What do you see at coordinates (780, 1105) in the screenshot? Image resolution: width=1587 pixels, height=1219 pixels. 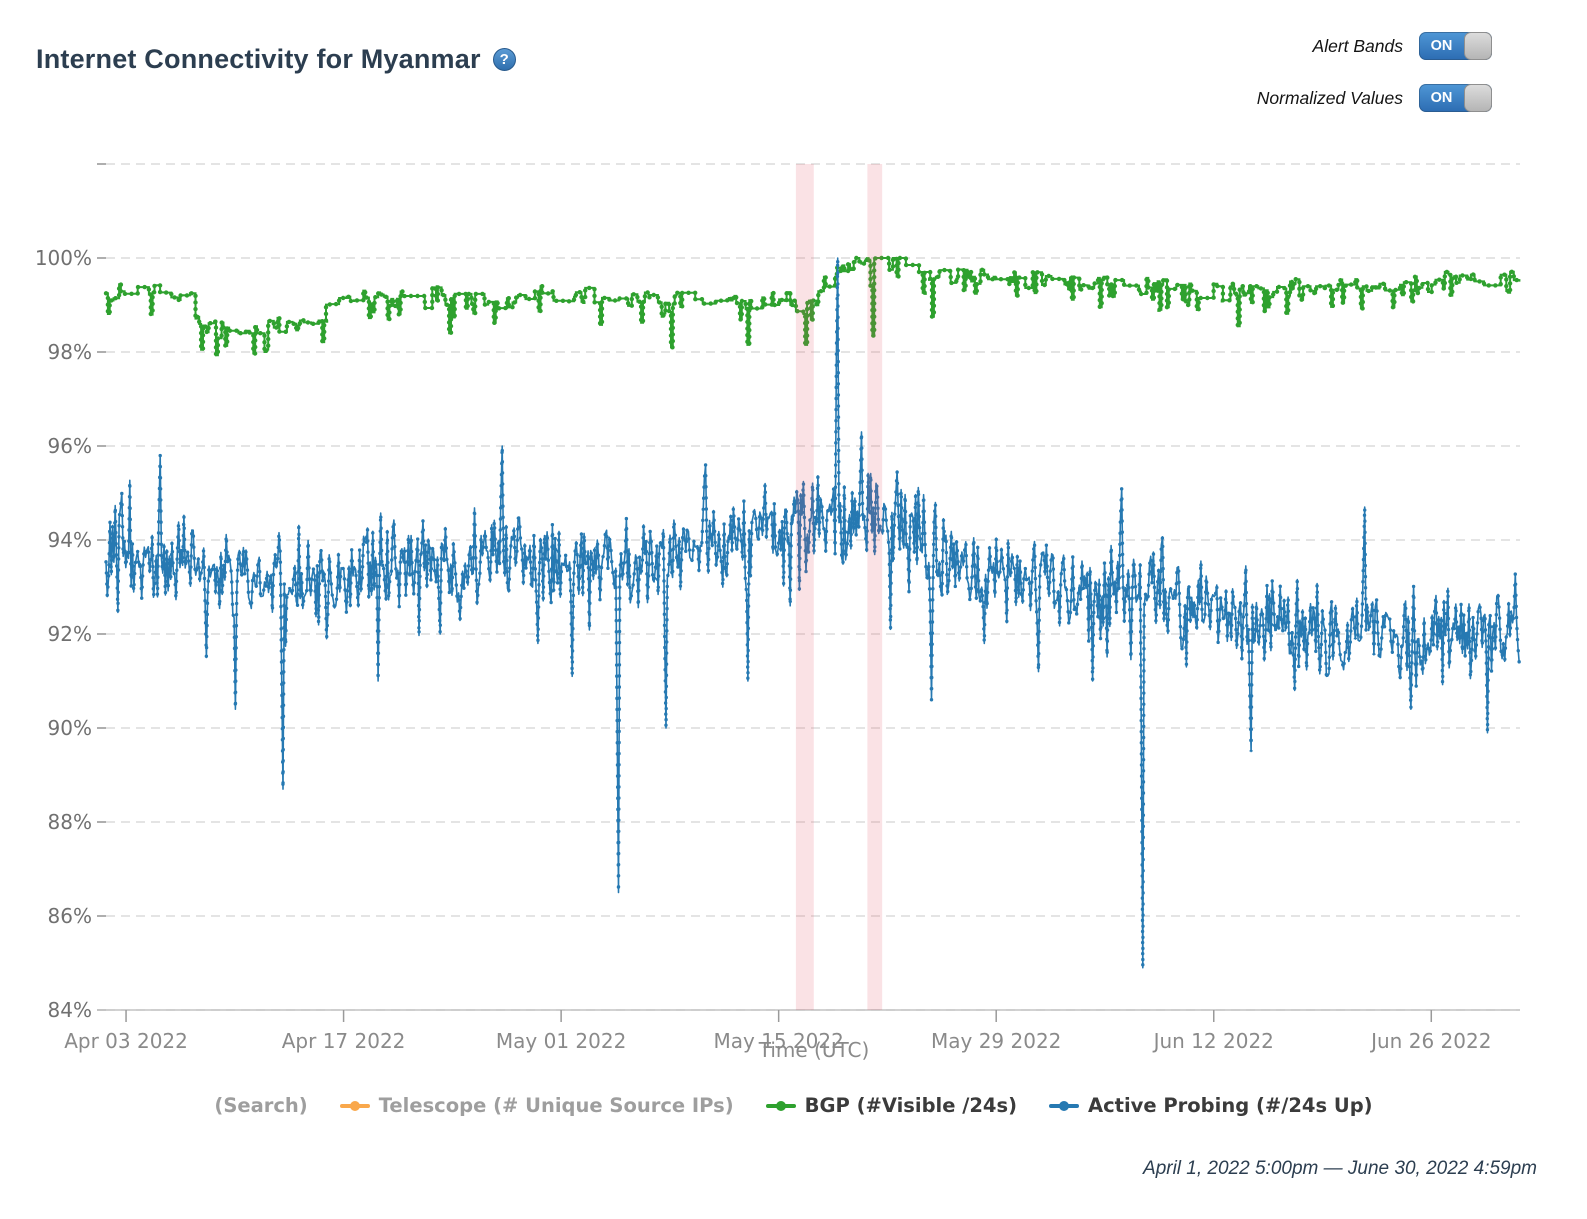 I see `bgp-series-icon` at bounding box center [780, 1105].